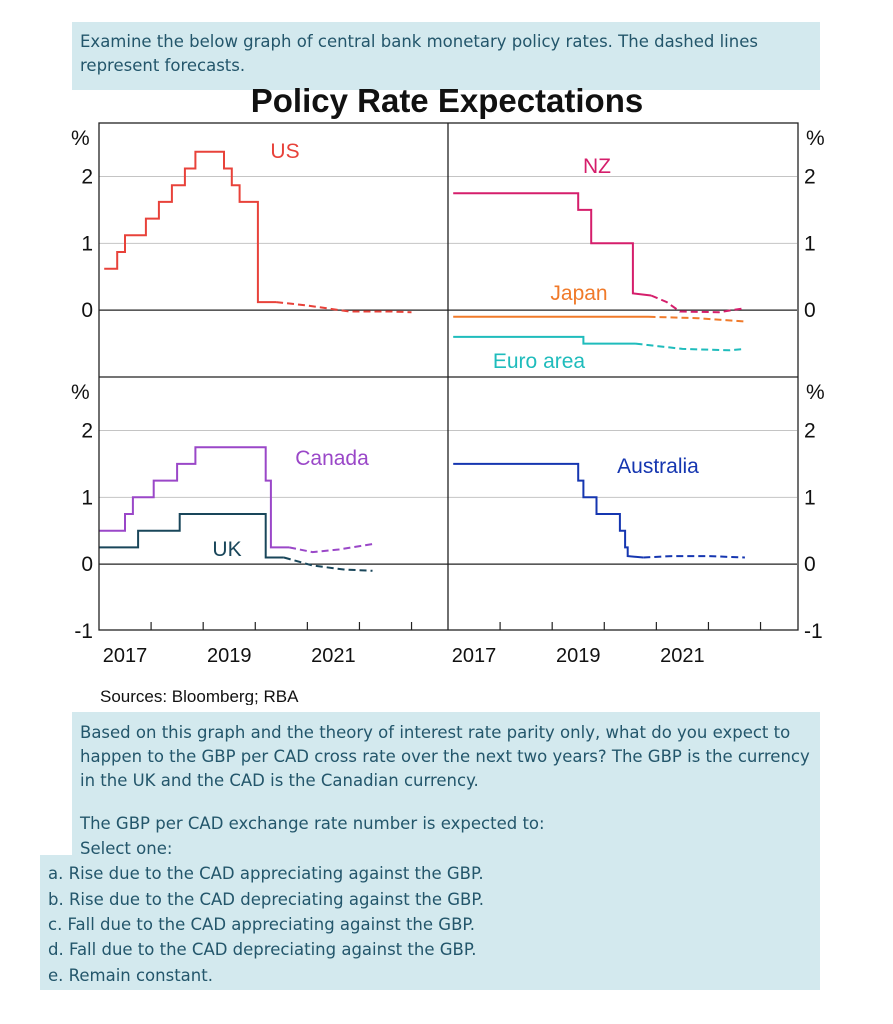 The width and height of the screenshot is (893, 1024). I want to click on forecast-line-japan, so click(696, 319).